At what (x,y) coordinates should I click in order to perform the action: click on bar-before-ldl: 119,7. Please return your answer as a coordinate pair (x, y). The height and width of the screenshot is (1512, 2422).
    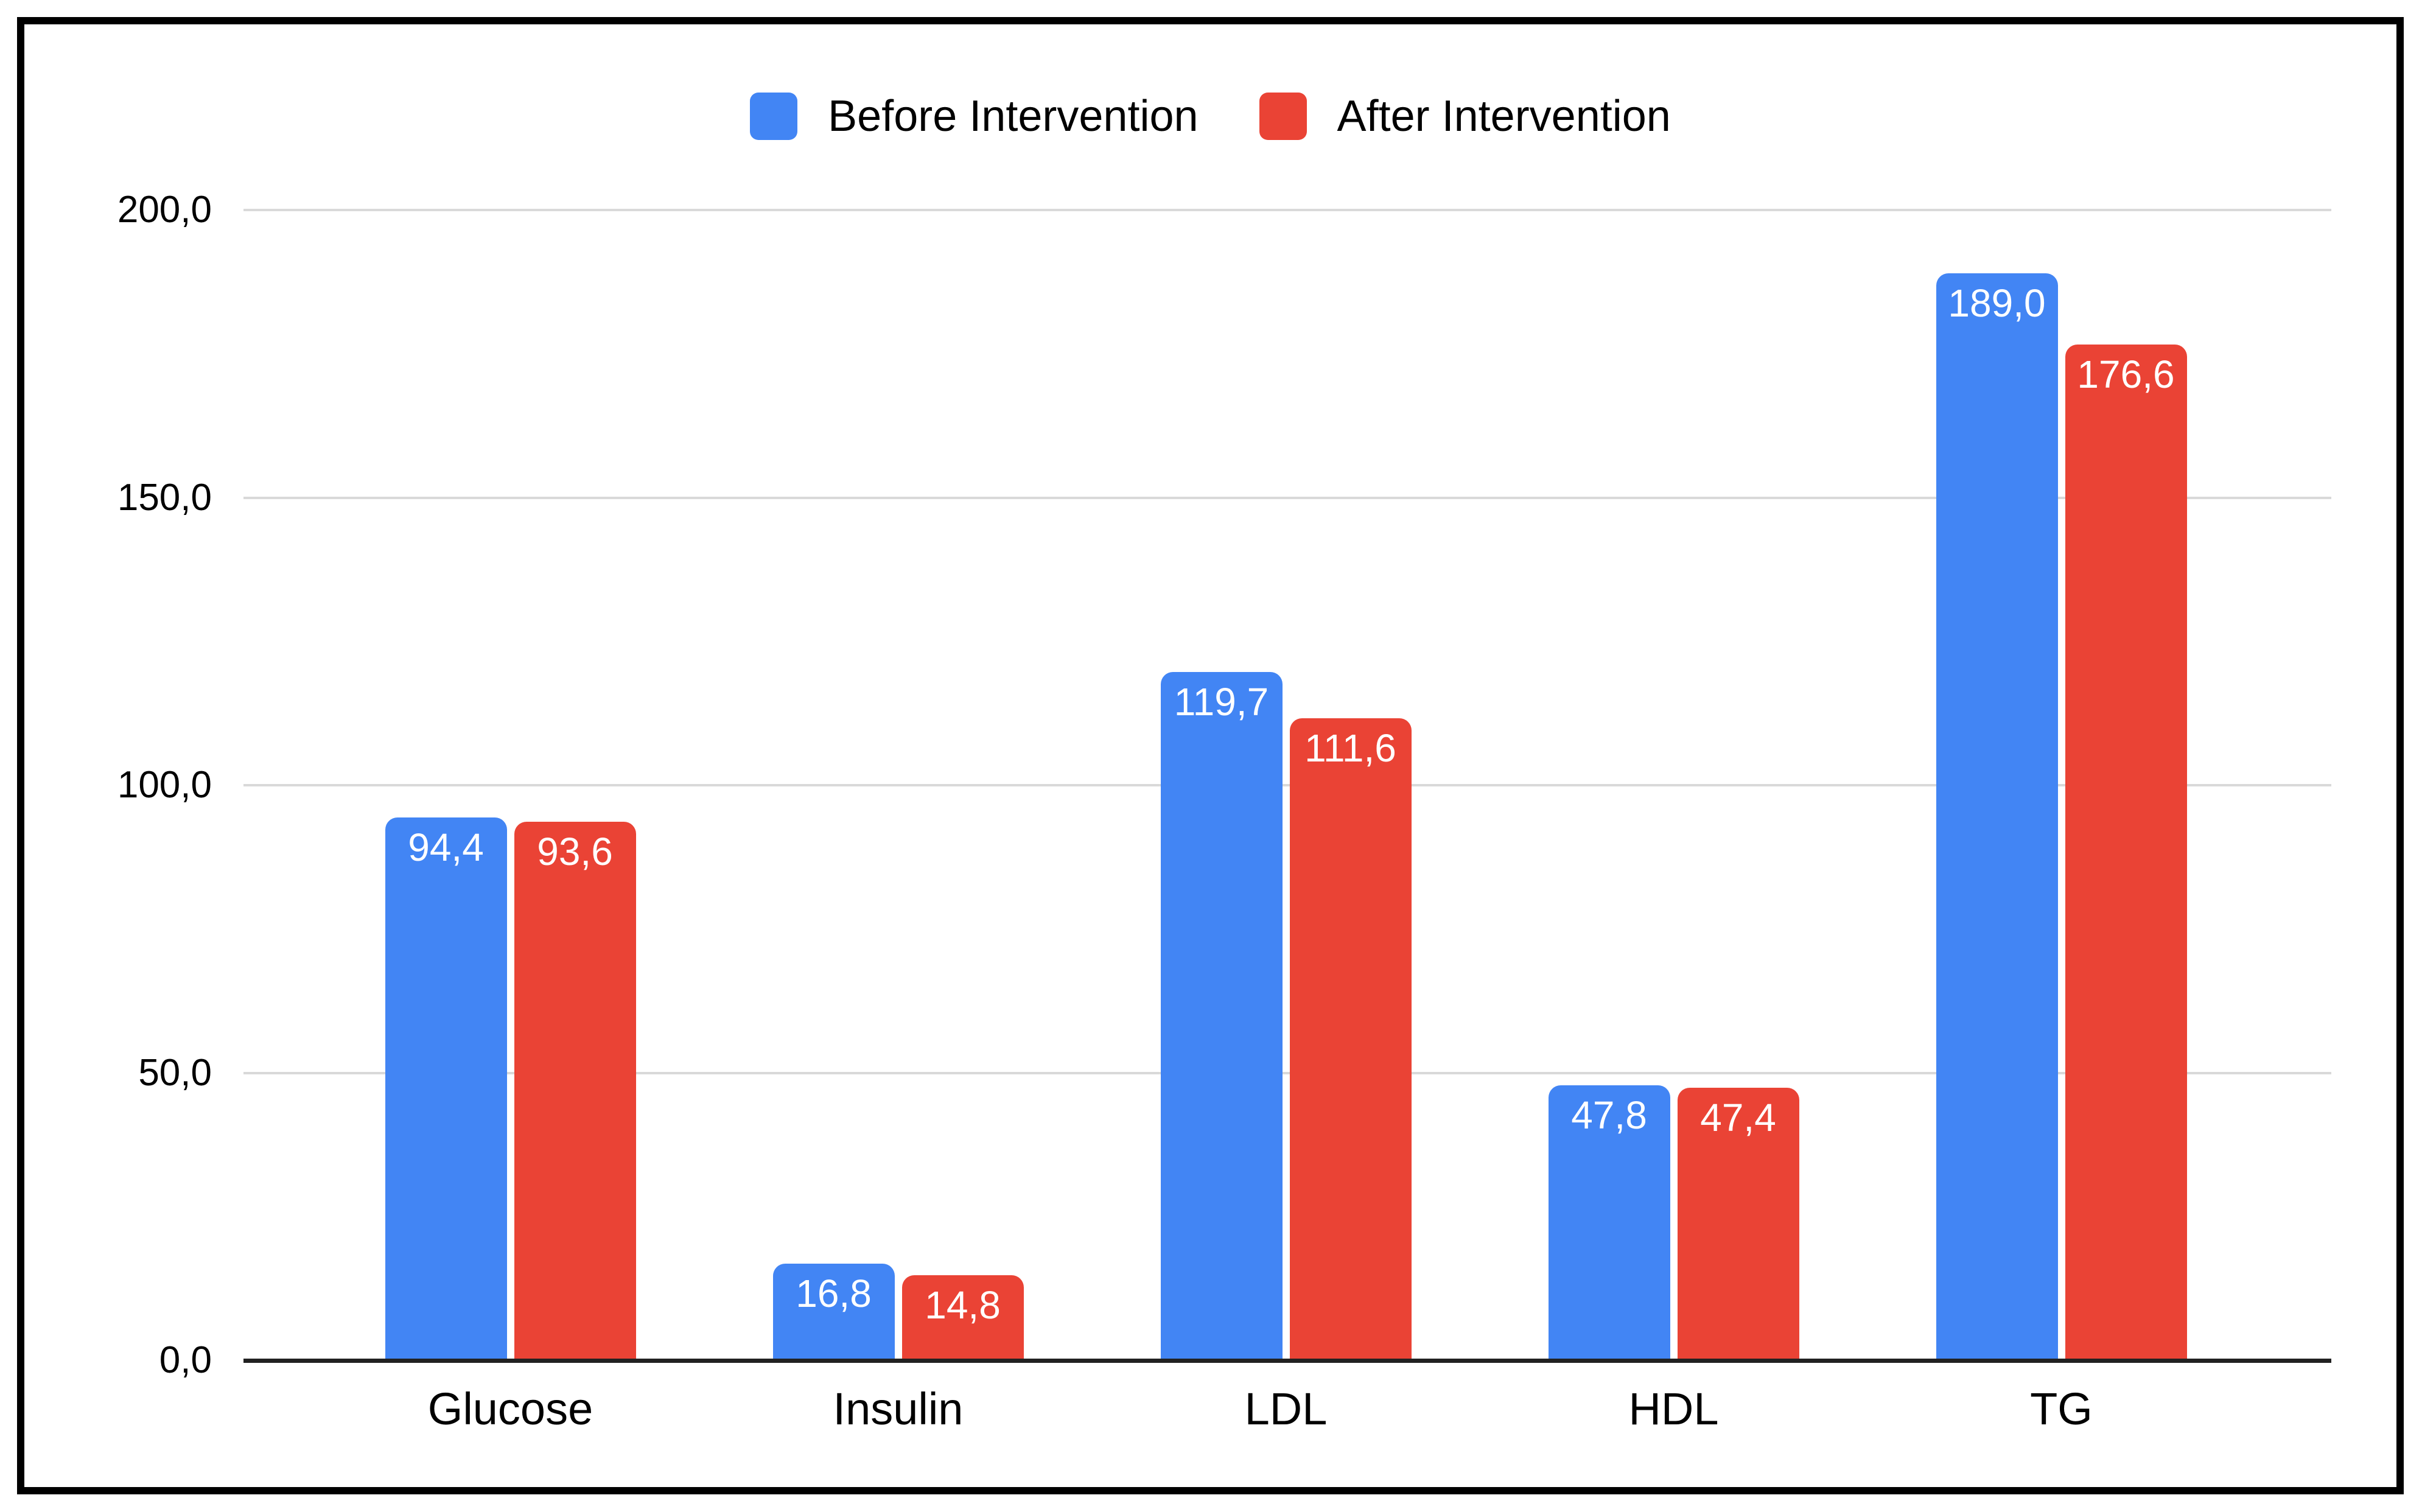
    Looking at the image, I should click on (1221, 1015).